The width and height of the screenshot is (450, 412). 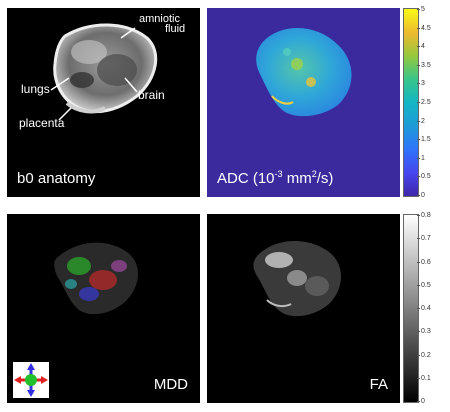 I want to click on adc-tick-label: 5, so click(x=423, y=9).